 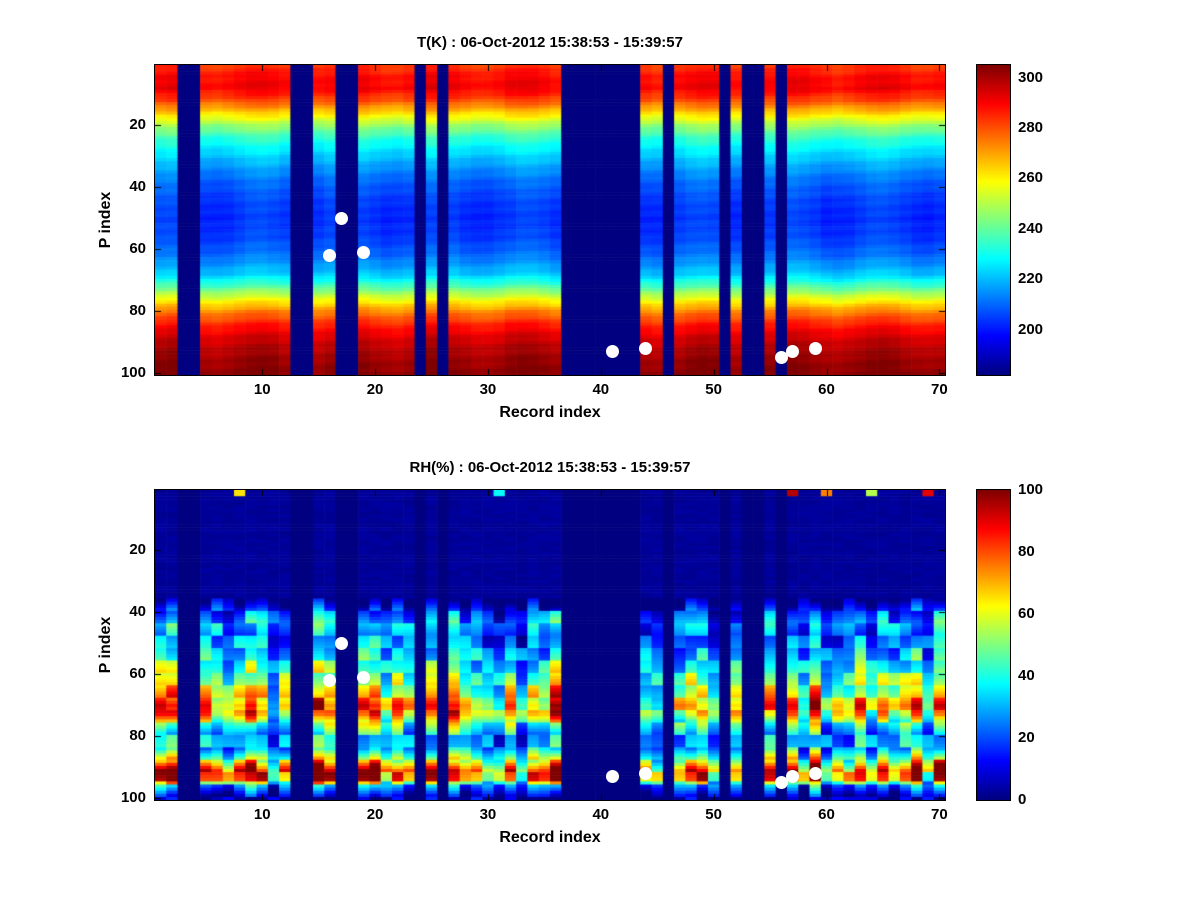 I want to click on colorbar-tick-label: 300, so click(x=1031, y=77).